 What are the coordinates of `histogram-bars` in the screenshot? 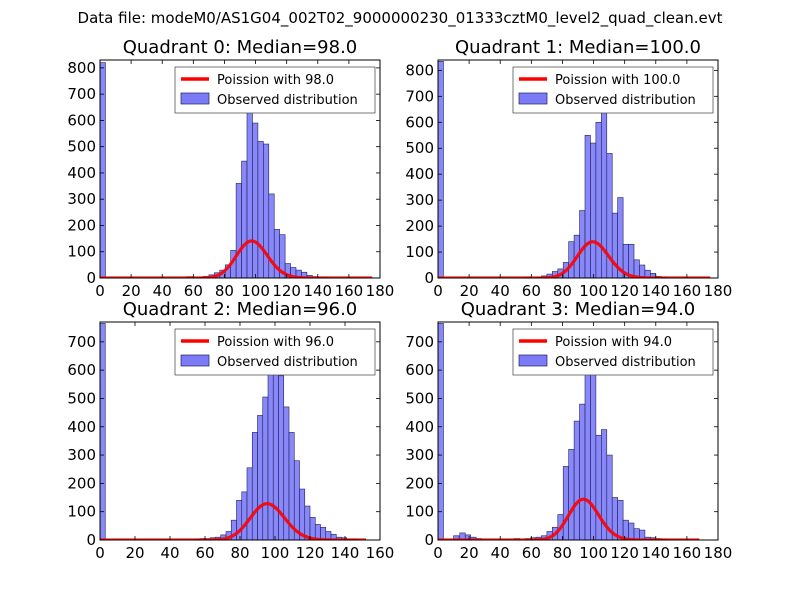 It's located at (552, 169).